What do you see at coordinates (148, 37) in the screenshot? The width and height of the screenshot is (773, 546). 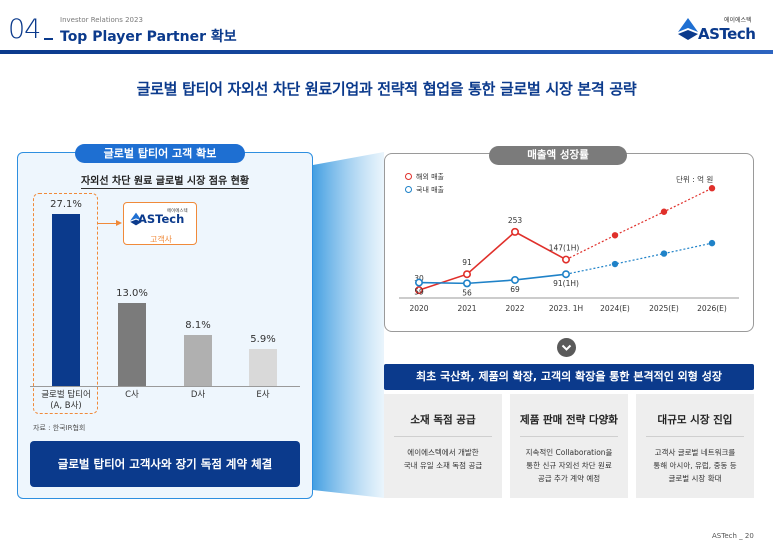 I see `page-title: Top Player Partner 확보` at bounding box center [148, 37].